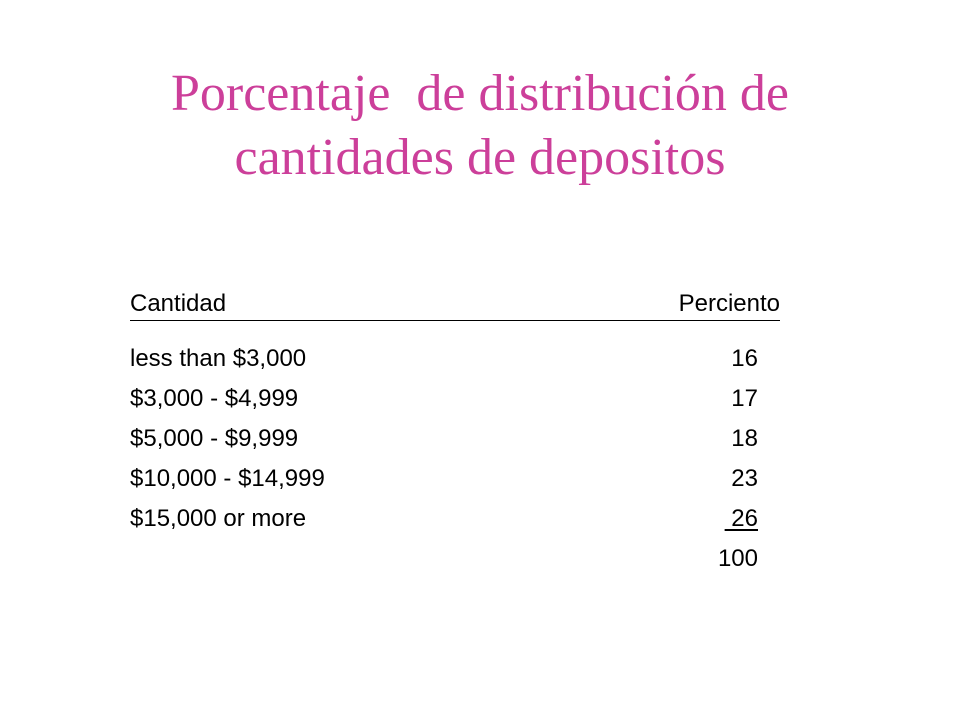  Describe the element at coordinates (741, 518) in the screenshot. I see `percent-cell: 26` at that location.